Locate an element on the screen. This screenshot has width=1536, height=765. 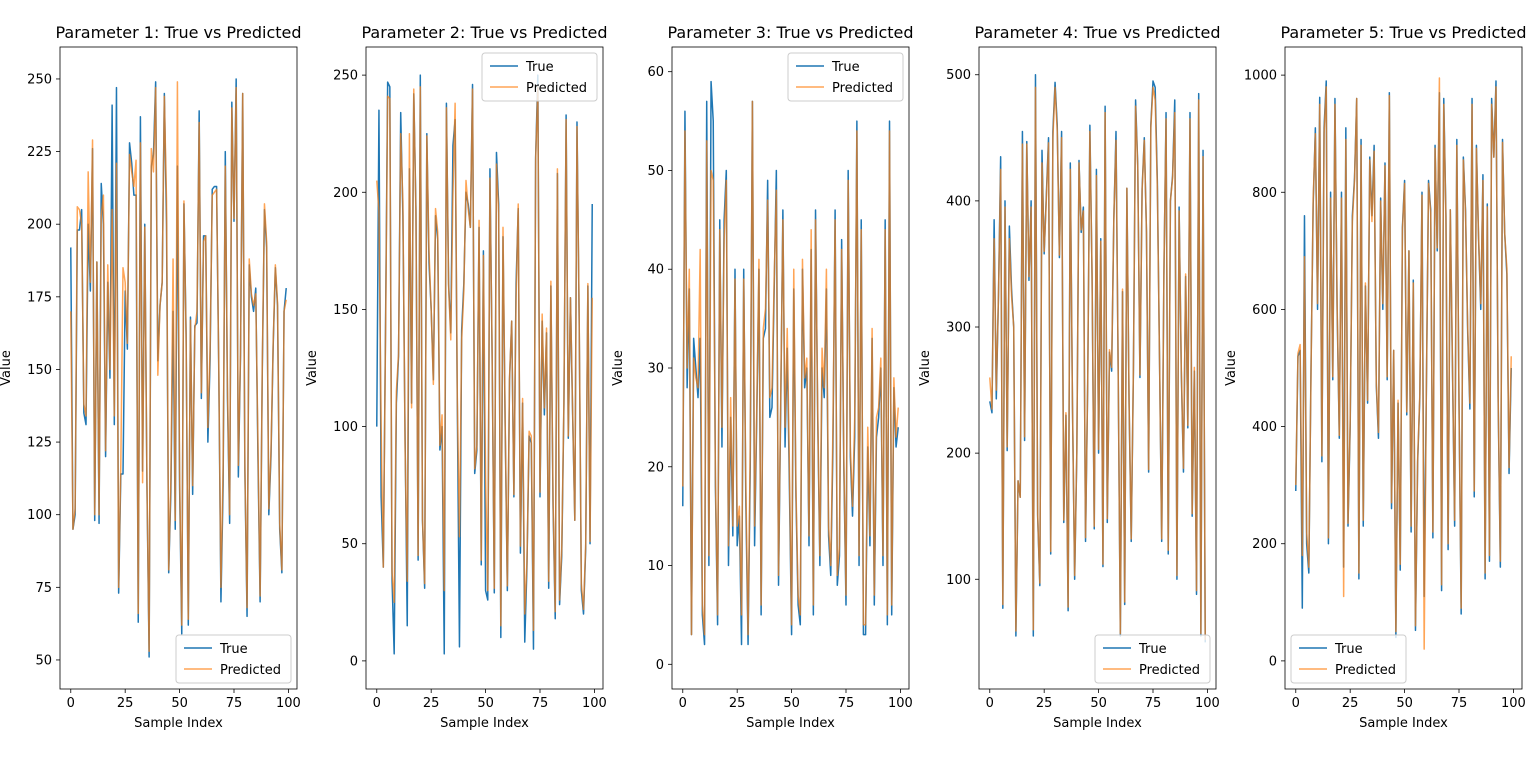
y-tick-label: 225 is located at coordinates (39, 152).